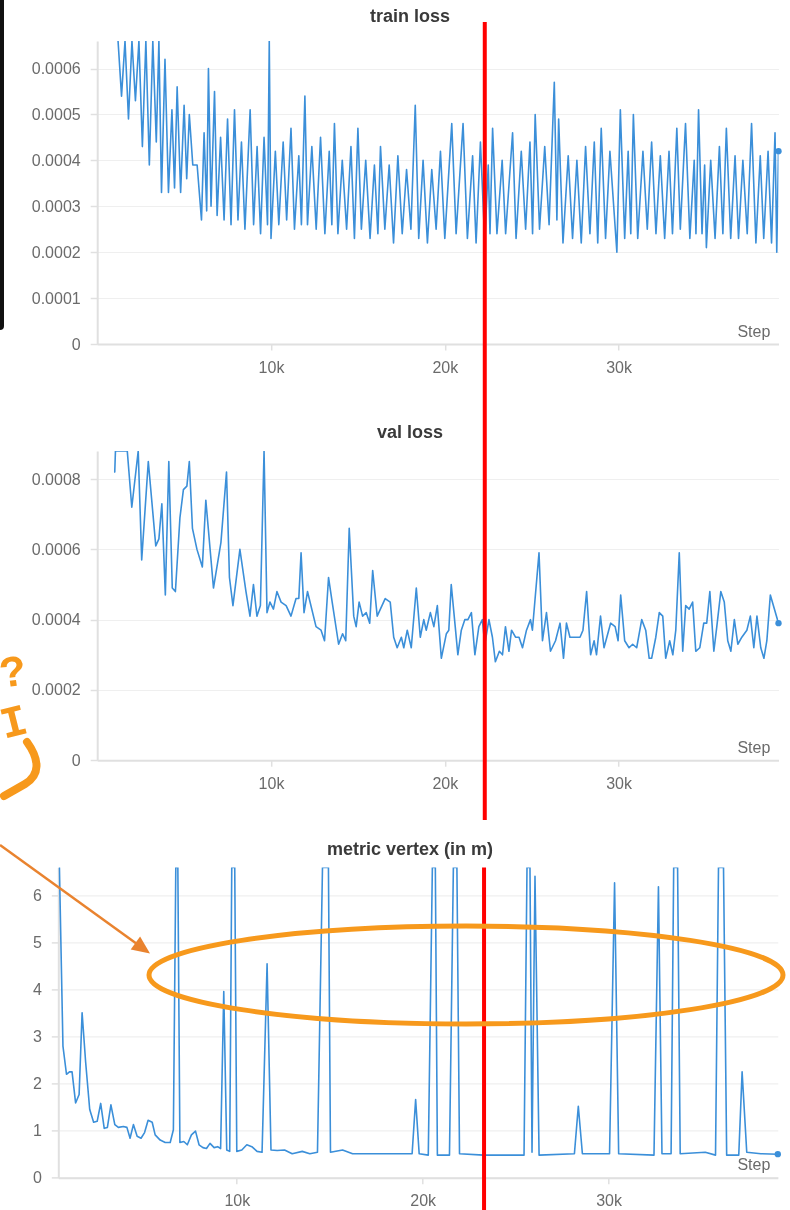  Describe the element at coordinates (56, 298) in the screenshot. I see `y-tick-label: 0.0001` at that location.